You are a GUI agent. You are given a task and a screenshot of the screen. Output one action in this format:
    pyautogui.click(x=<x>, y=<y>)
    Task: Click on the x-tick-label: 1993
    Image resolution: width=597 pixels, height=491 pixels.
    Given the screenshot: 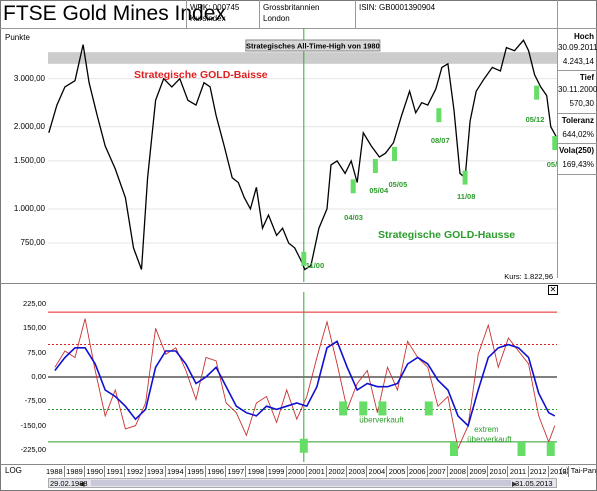 What is the action you would take?
    pyautogui.click(x=156, y=471)
    